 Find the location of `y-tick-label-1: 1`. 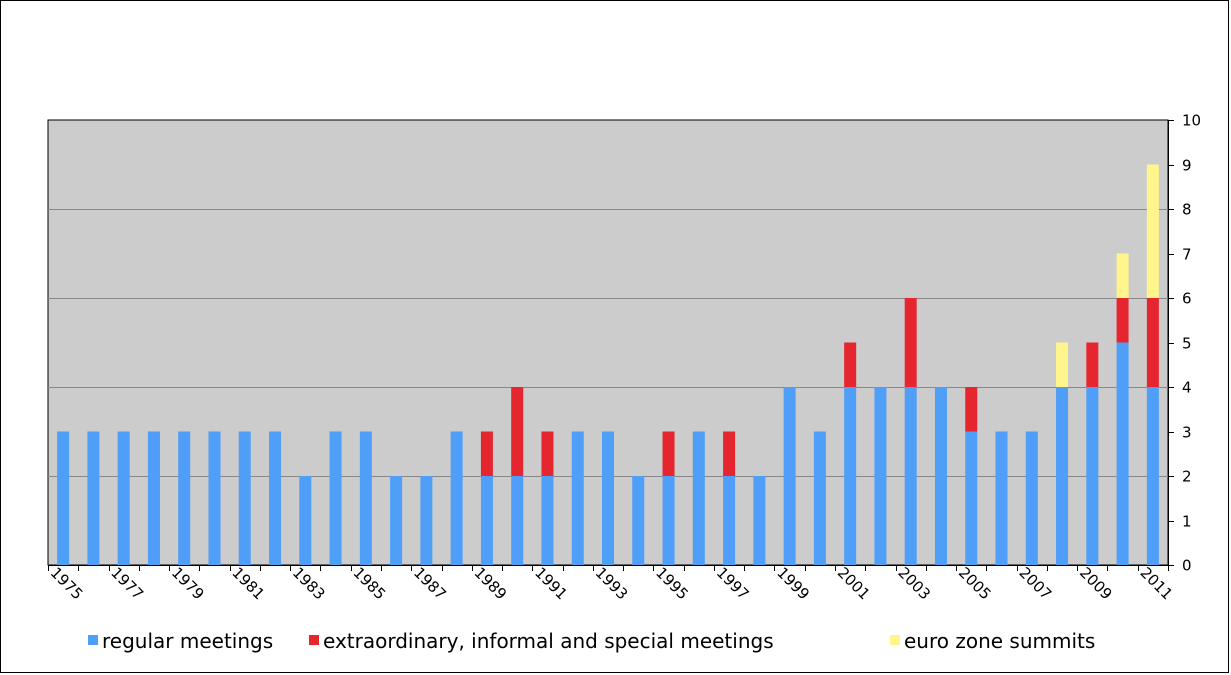

y-tick-label-1: 1 is located at coordinates (1187, 522).